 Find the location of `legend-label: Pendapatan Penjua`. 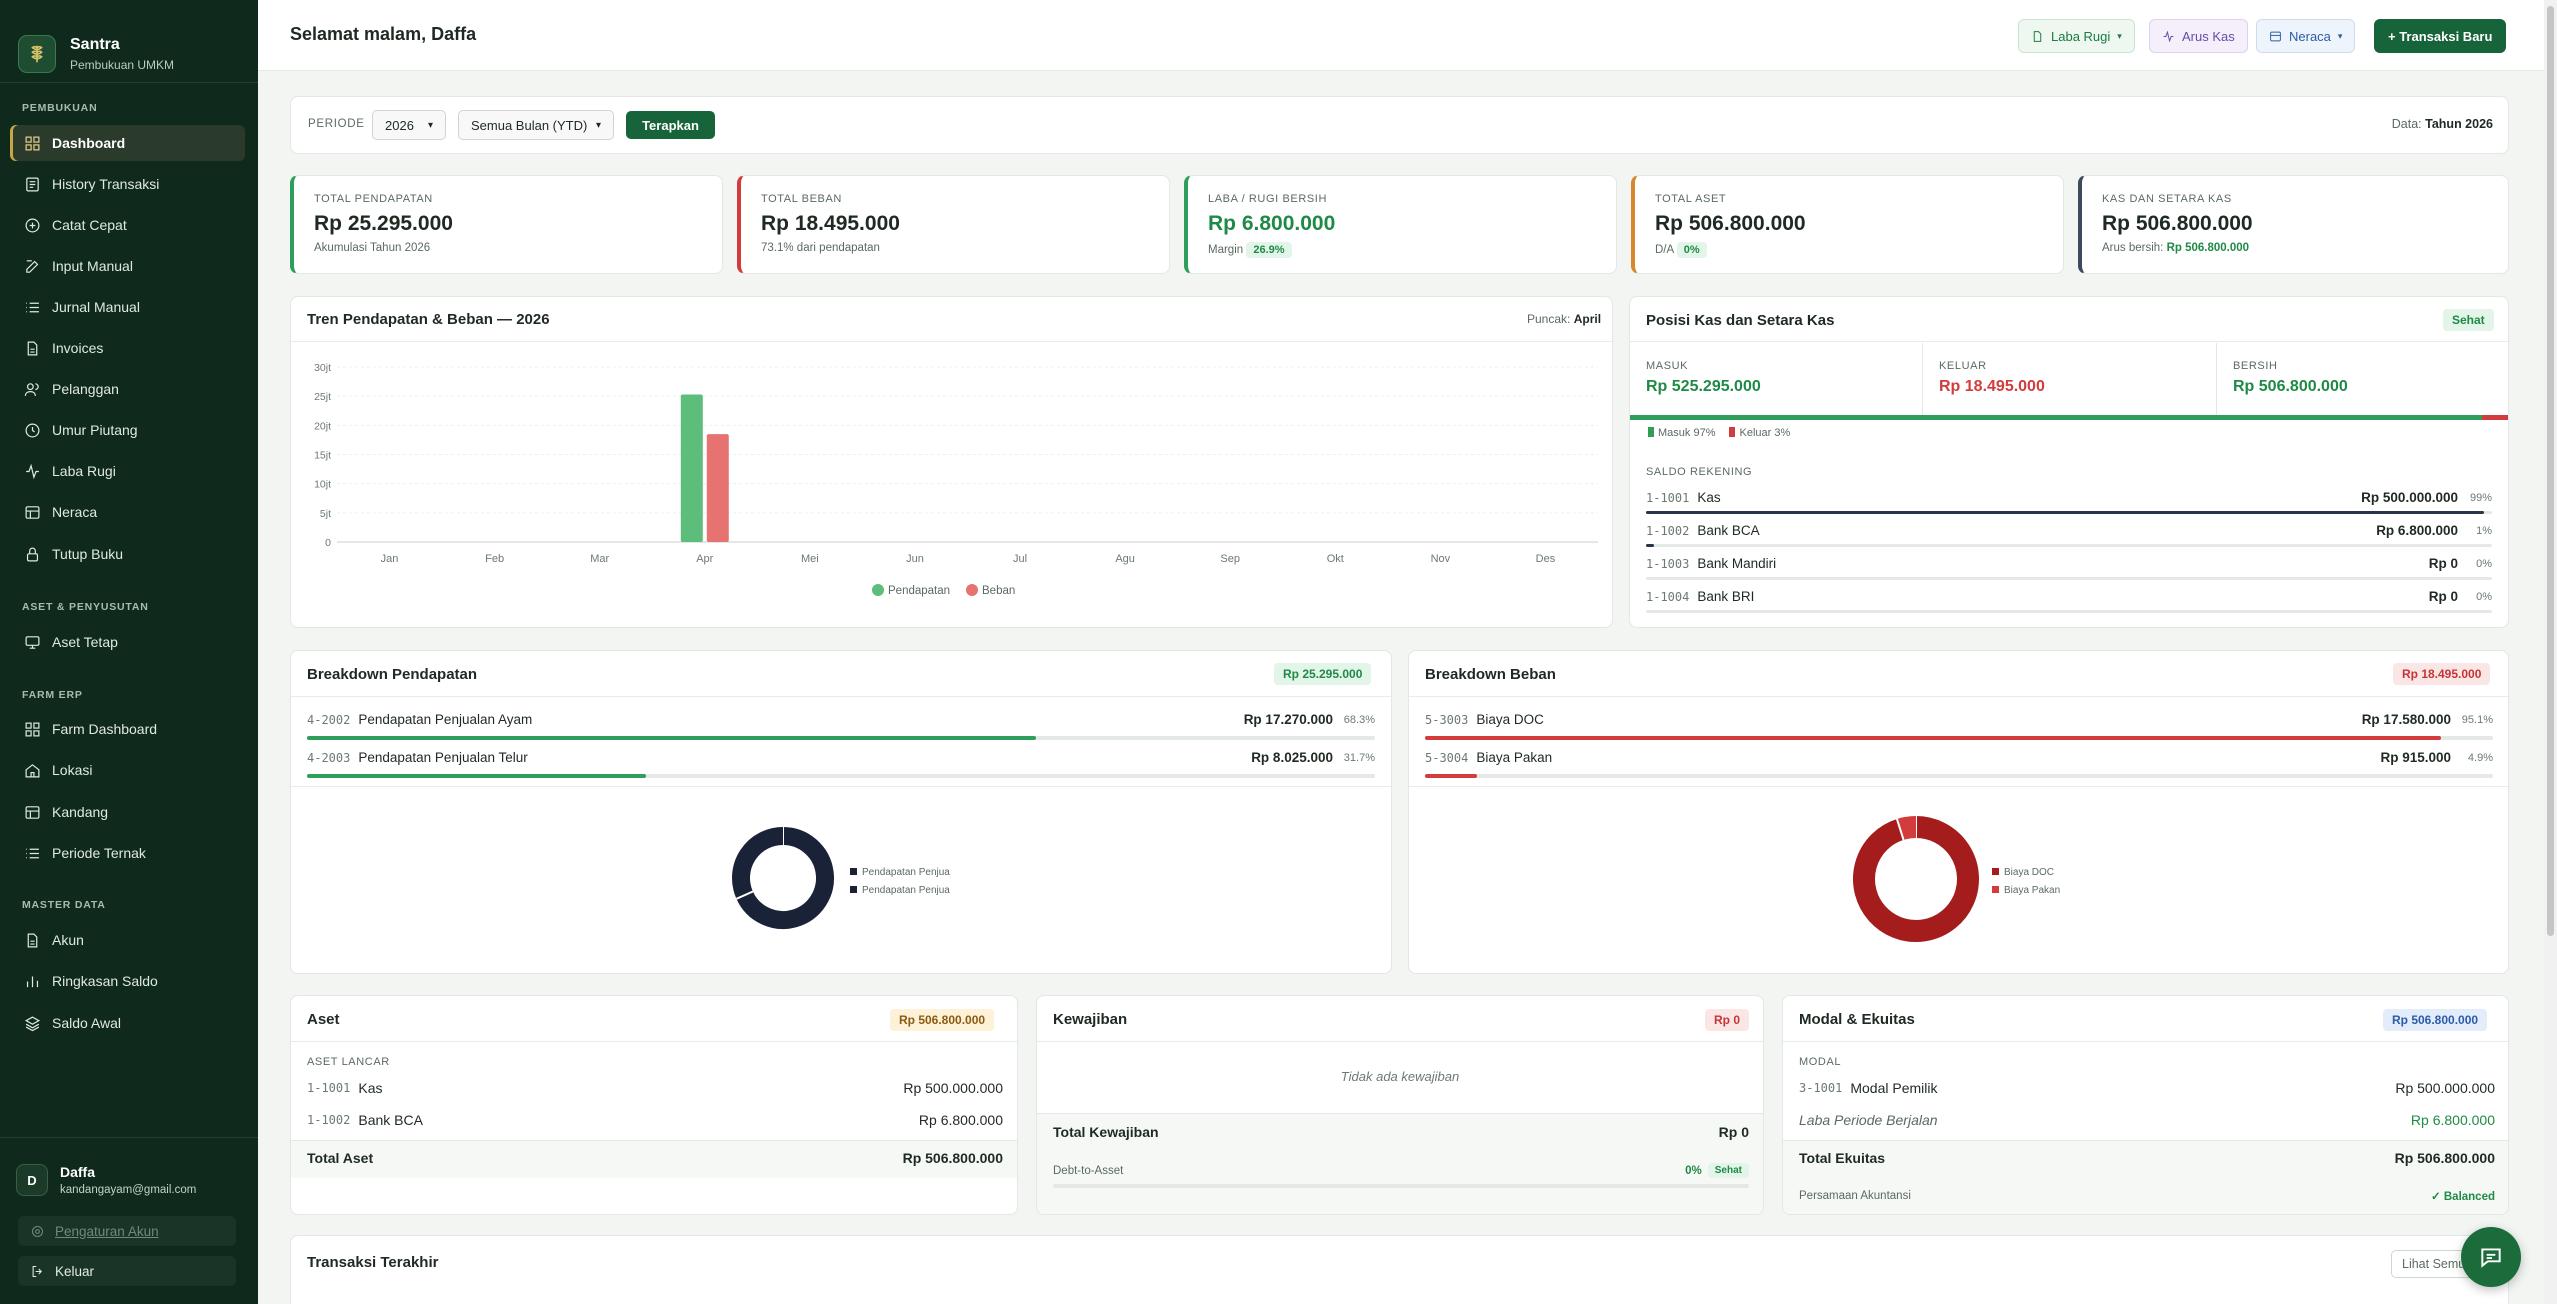

legend-label: Pendapatan Penjua is located at coordinates (906, 890).